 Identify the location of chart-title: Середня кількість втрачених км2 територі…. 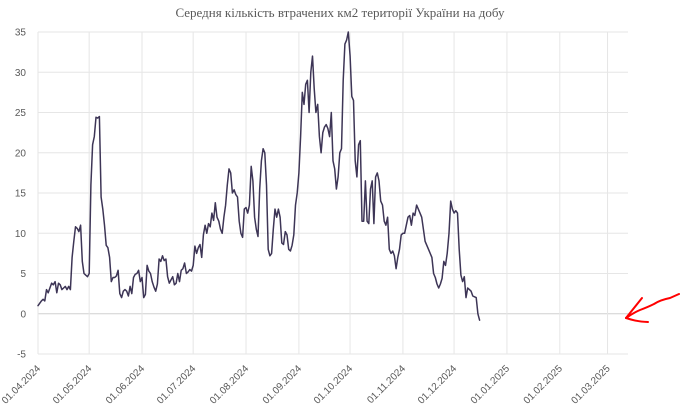
(340, 12).